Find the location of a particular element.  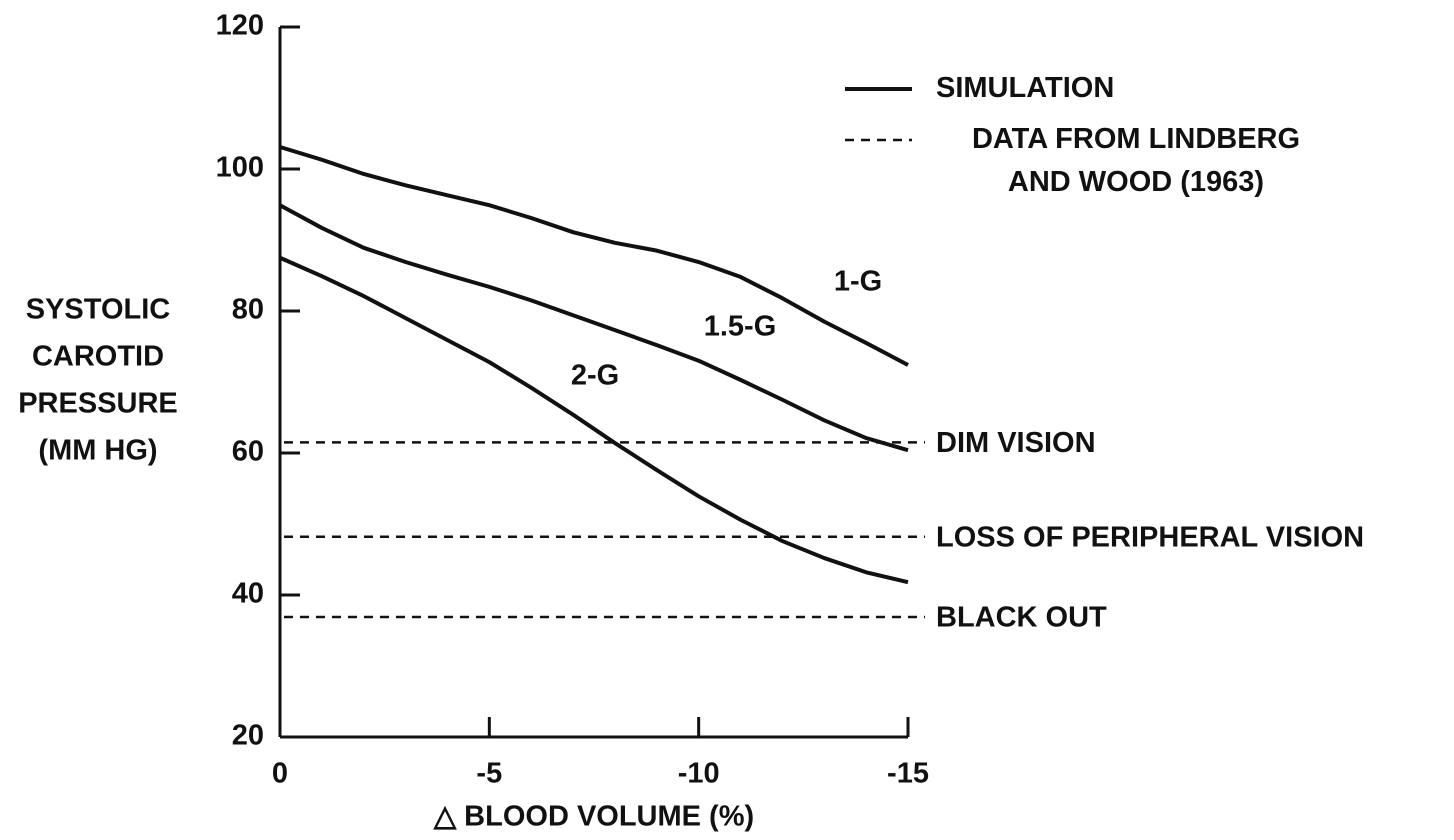

y-axis-label: CAROTID is located at coordinates (98, 357).